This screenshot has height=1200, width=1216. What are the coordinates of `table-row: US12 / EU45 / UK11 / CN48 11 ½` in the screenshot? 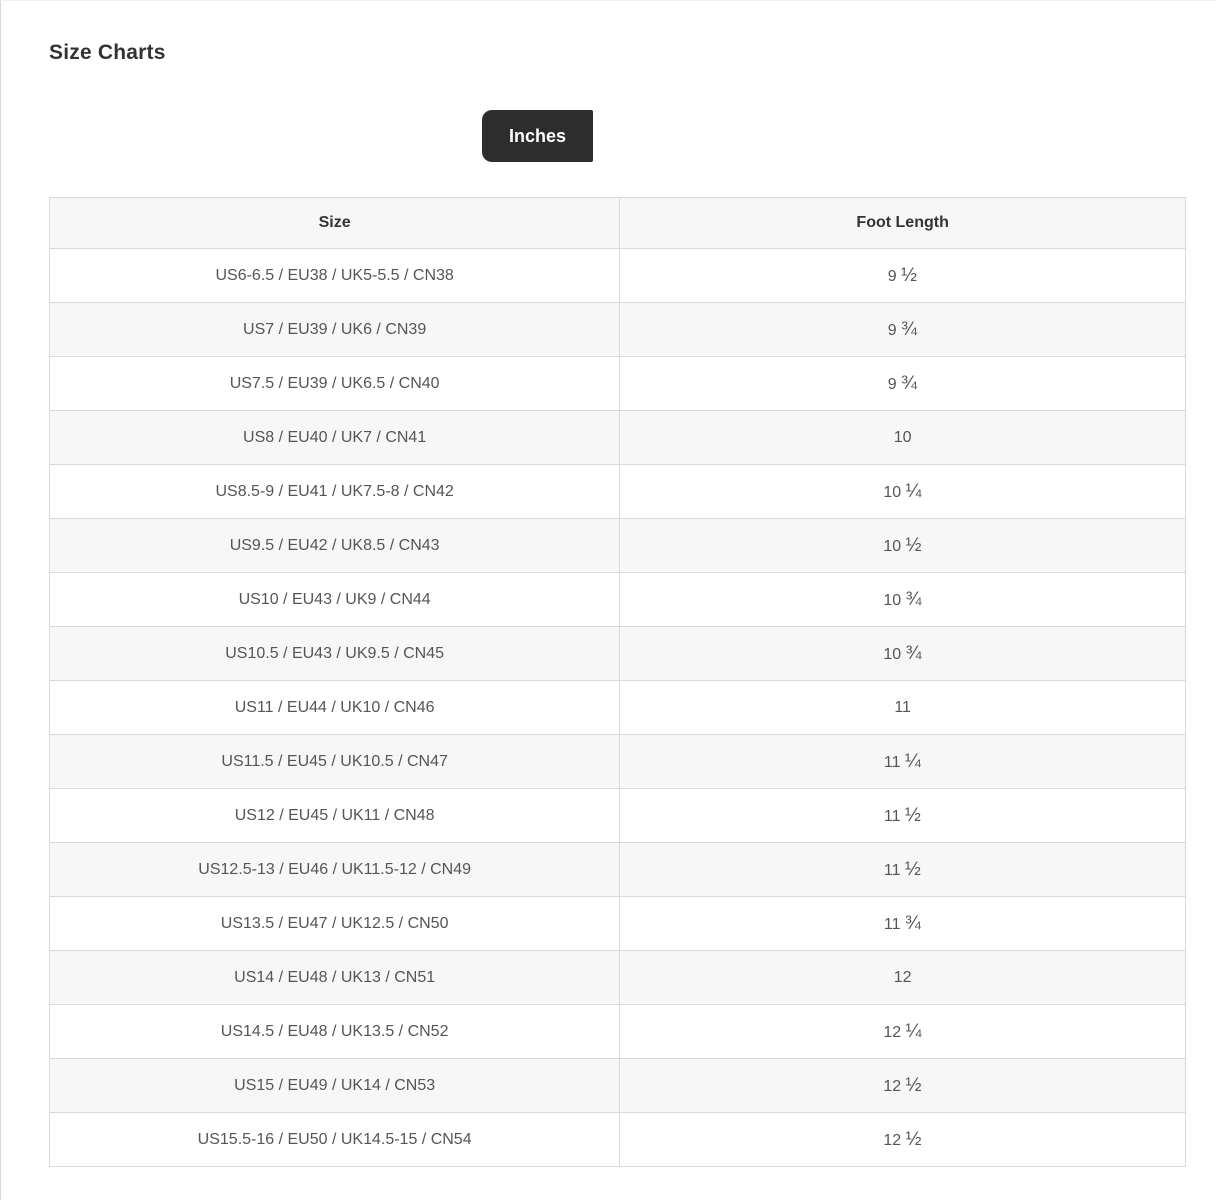 It's located at (617, 815).